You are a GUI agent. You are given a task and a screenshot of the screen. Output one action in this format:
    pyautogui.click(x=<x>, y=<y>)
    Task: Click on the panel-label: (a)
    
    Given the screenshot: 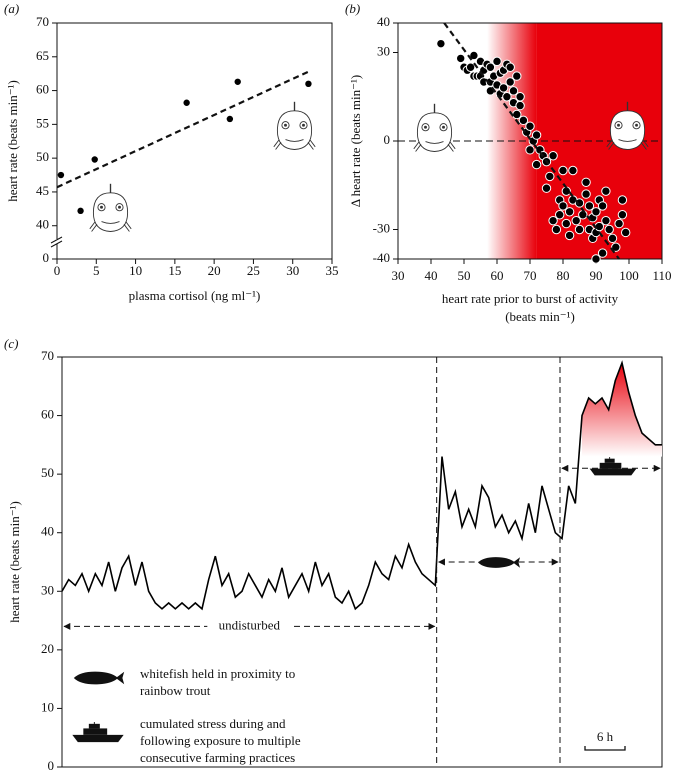 What is the action you would take?
    pyautogui.click(x=11, y=8)
    